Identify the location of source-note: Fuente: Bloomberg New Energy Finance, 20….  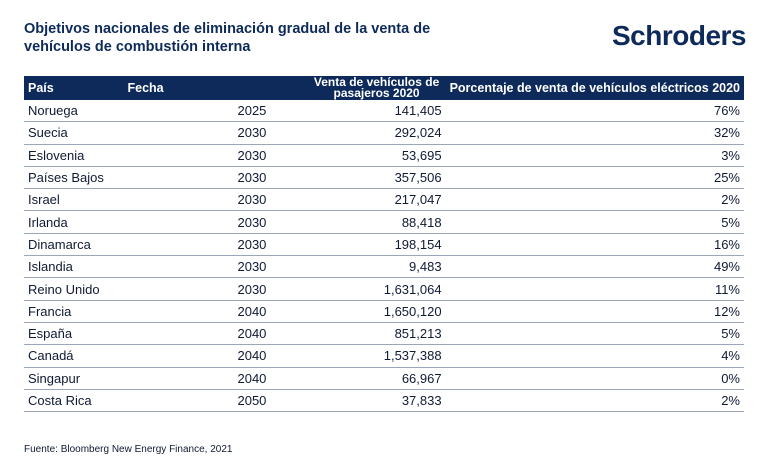
(128, 449).